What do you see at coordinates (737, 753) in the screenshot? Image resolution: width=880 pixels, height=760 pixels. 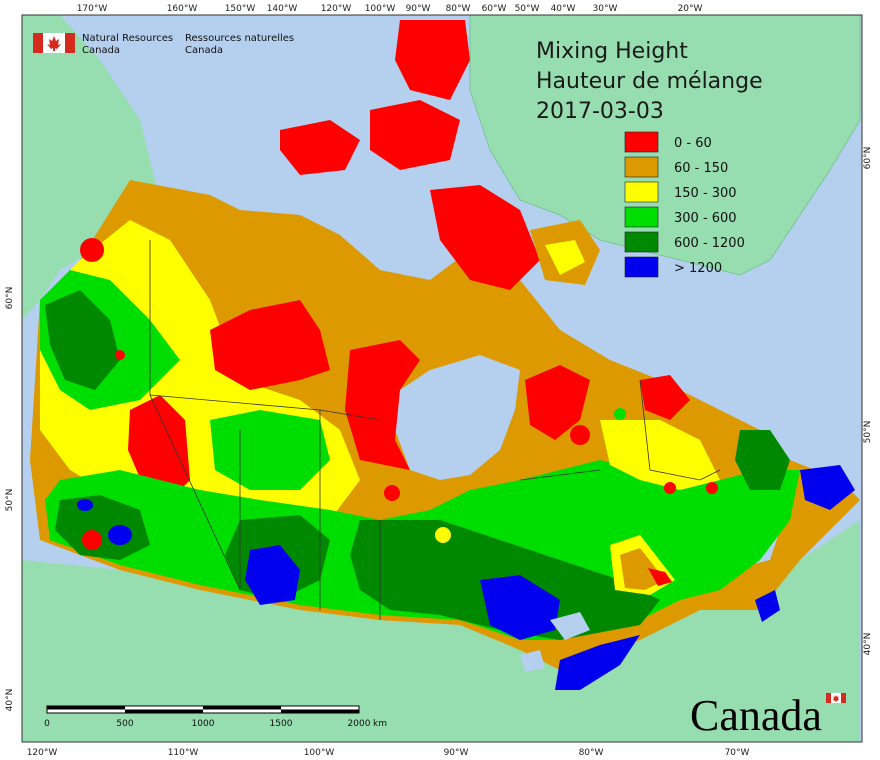 I see `bottom-lon-label: 70°W` at bounding box center [737, 753].